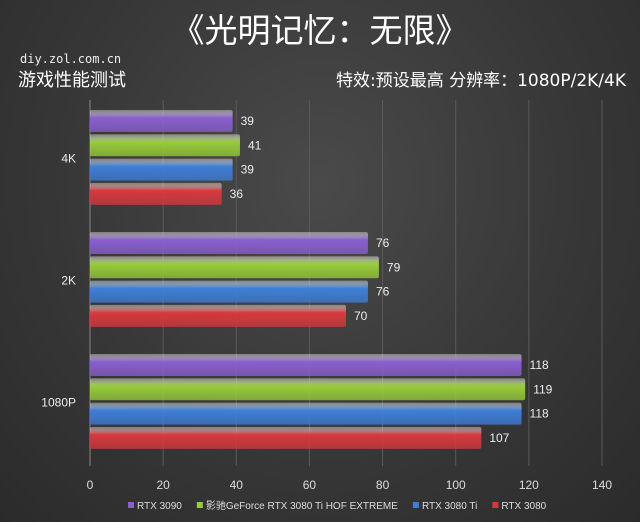  Describe the element at coordinates (383, 485) in the screenshot. I see `x-tick-label: 80` at that location.